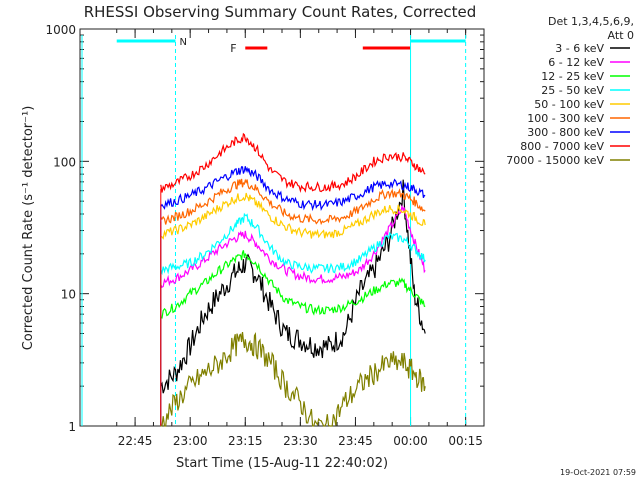  What do you see at coordinates (300, 441) in the screenshot?
I see `x-tick-label: 23:30` at bounding box center [300, 441].